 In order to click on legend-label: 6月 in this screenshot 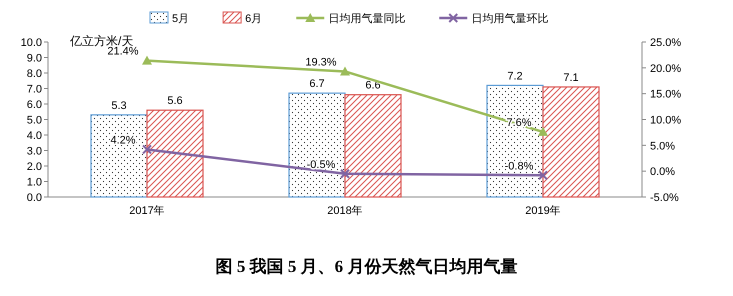, I will do `click(253, 19)`.